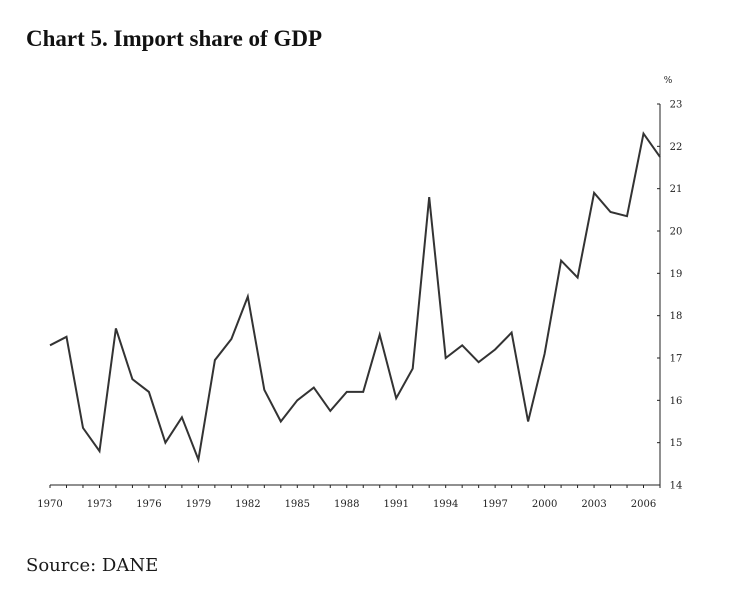 This screenshot has width=747, height=595. Describe the element at coordinates (198, 504) in the screenshot. I see `x-tick-label: 1979` at that location.